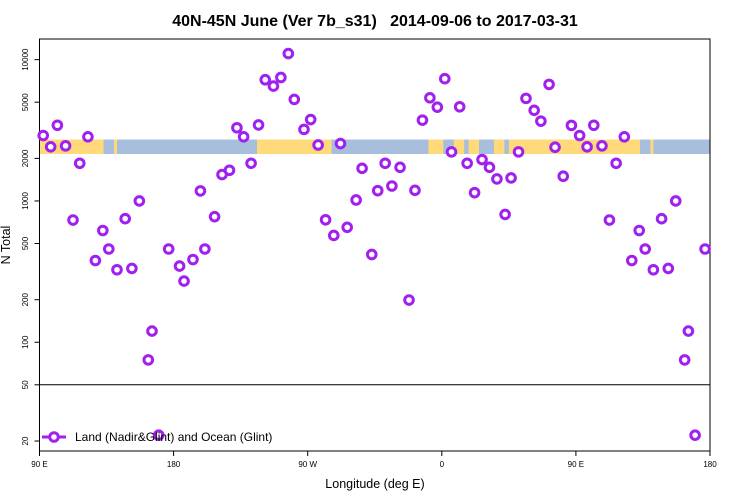 This screenshot has height=500, width=750. Describe the element at coordinates (374, 484) in the screenshot. I see `x-axis-label: Longitude (deg E)` at that location.